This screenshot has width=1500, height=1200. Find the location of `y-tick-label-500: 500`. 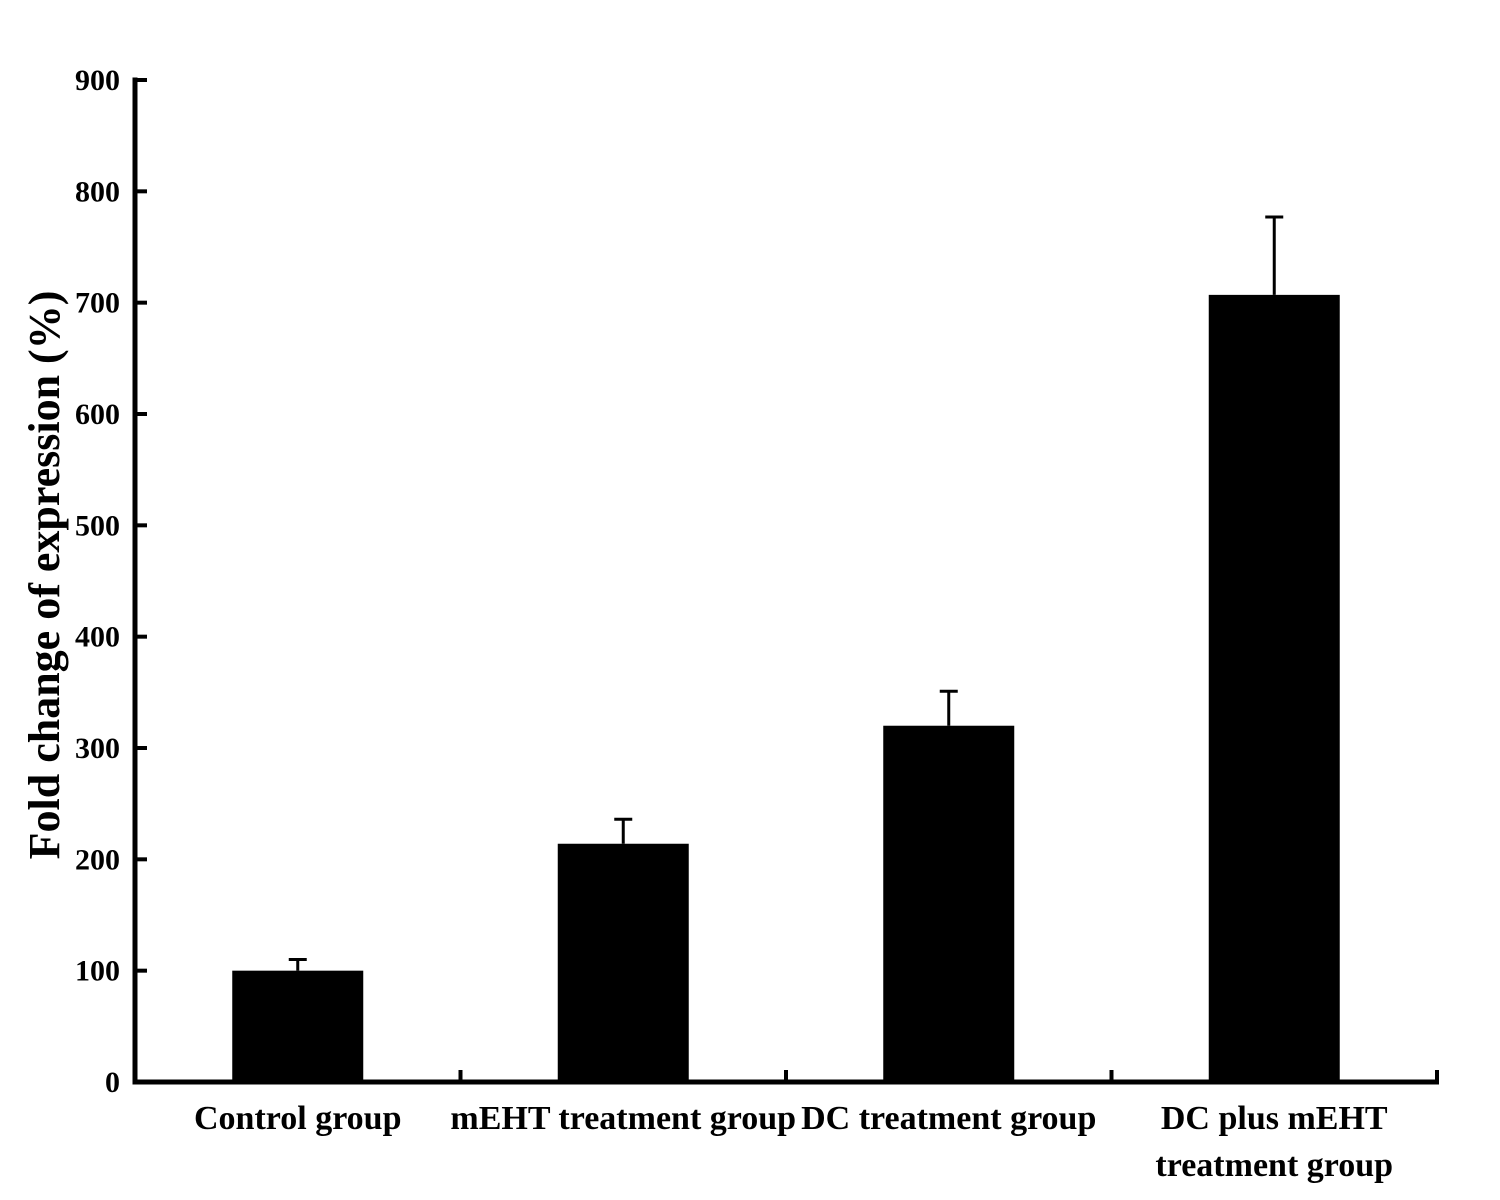

y-tick-label-500: 500 is located at coordinates (97, 525).